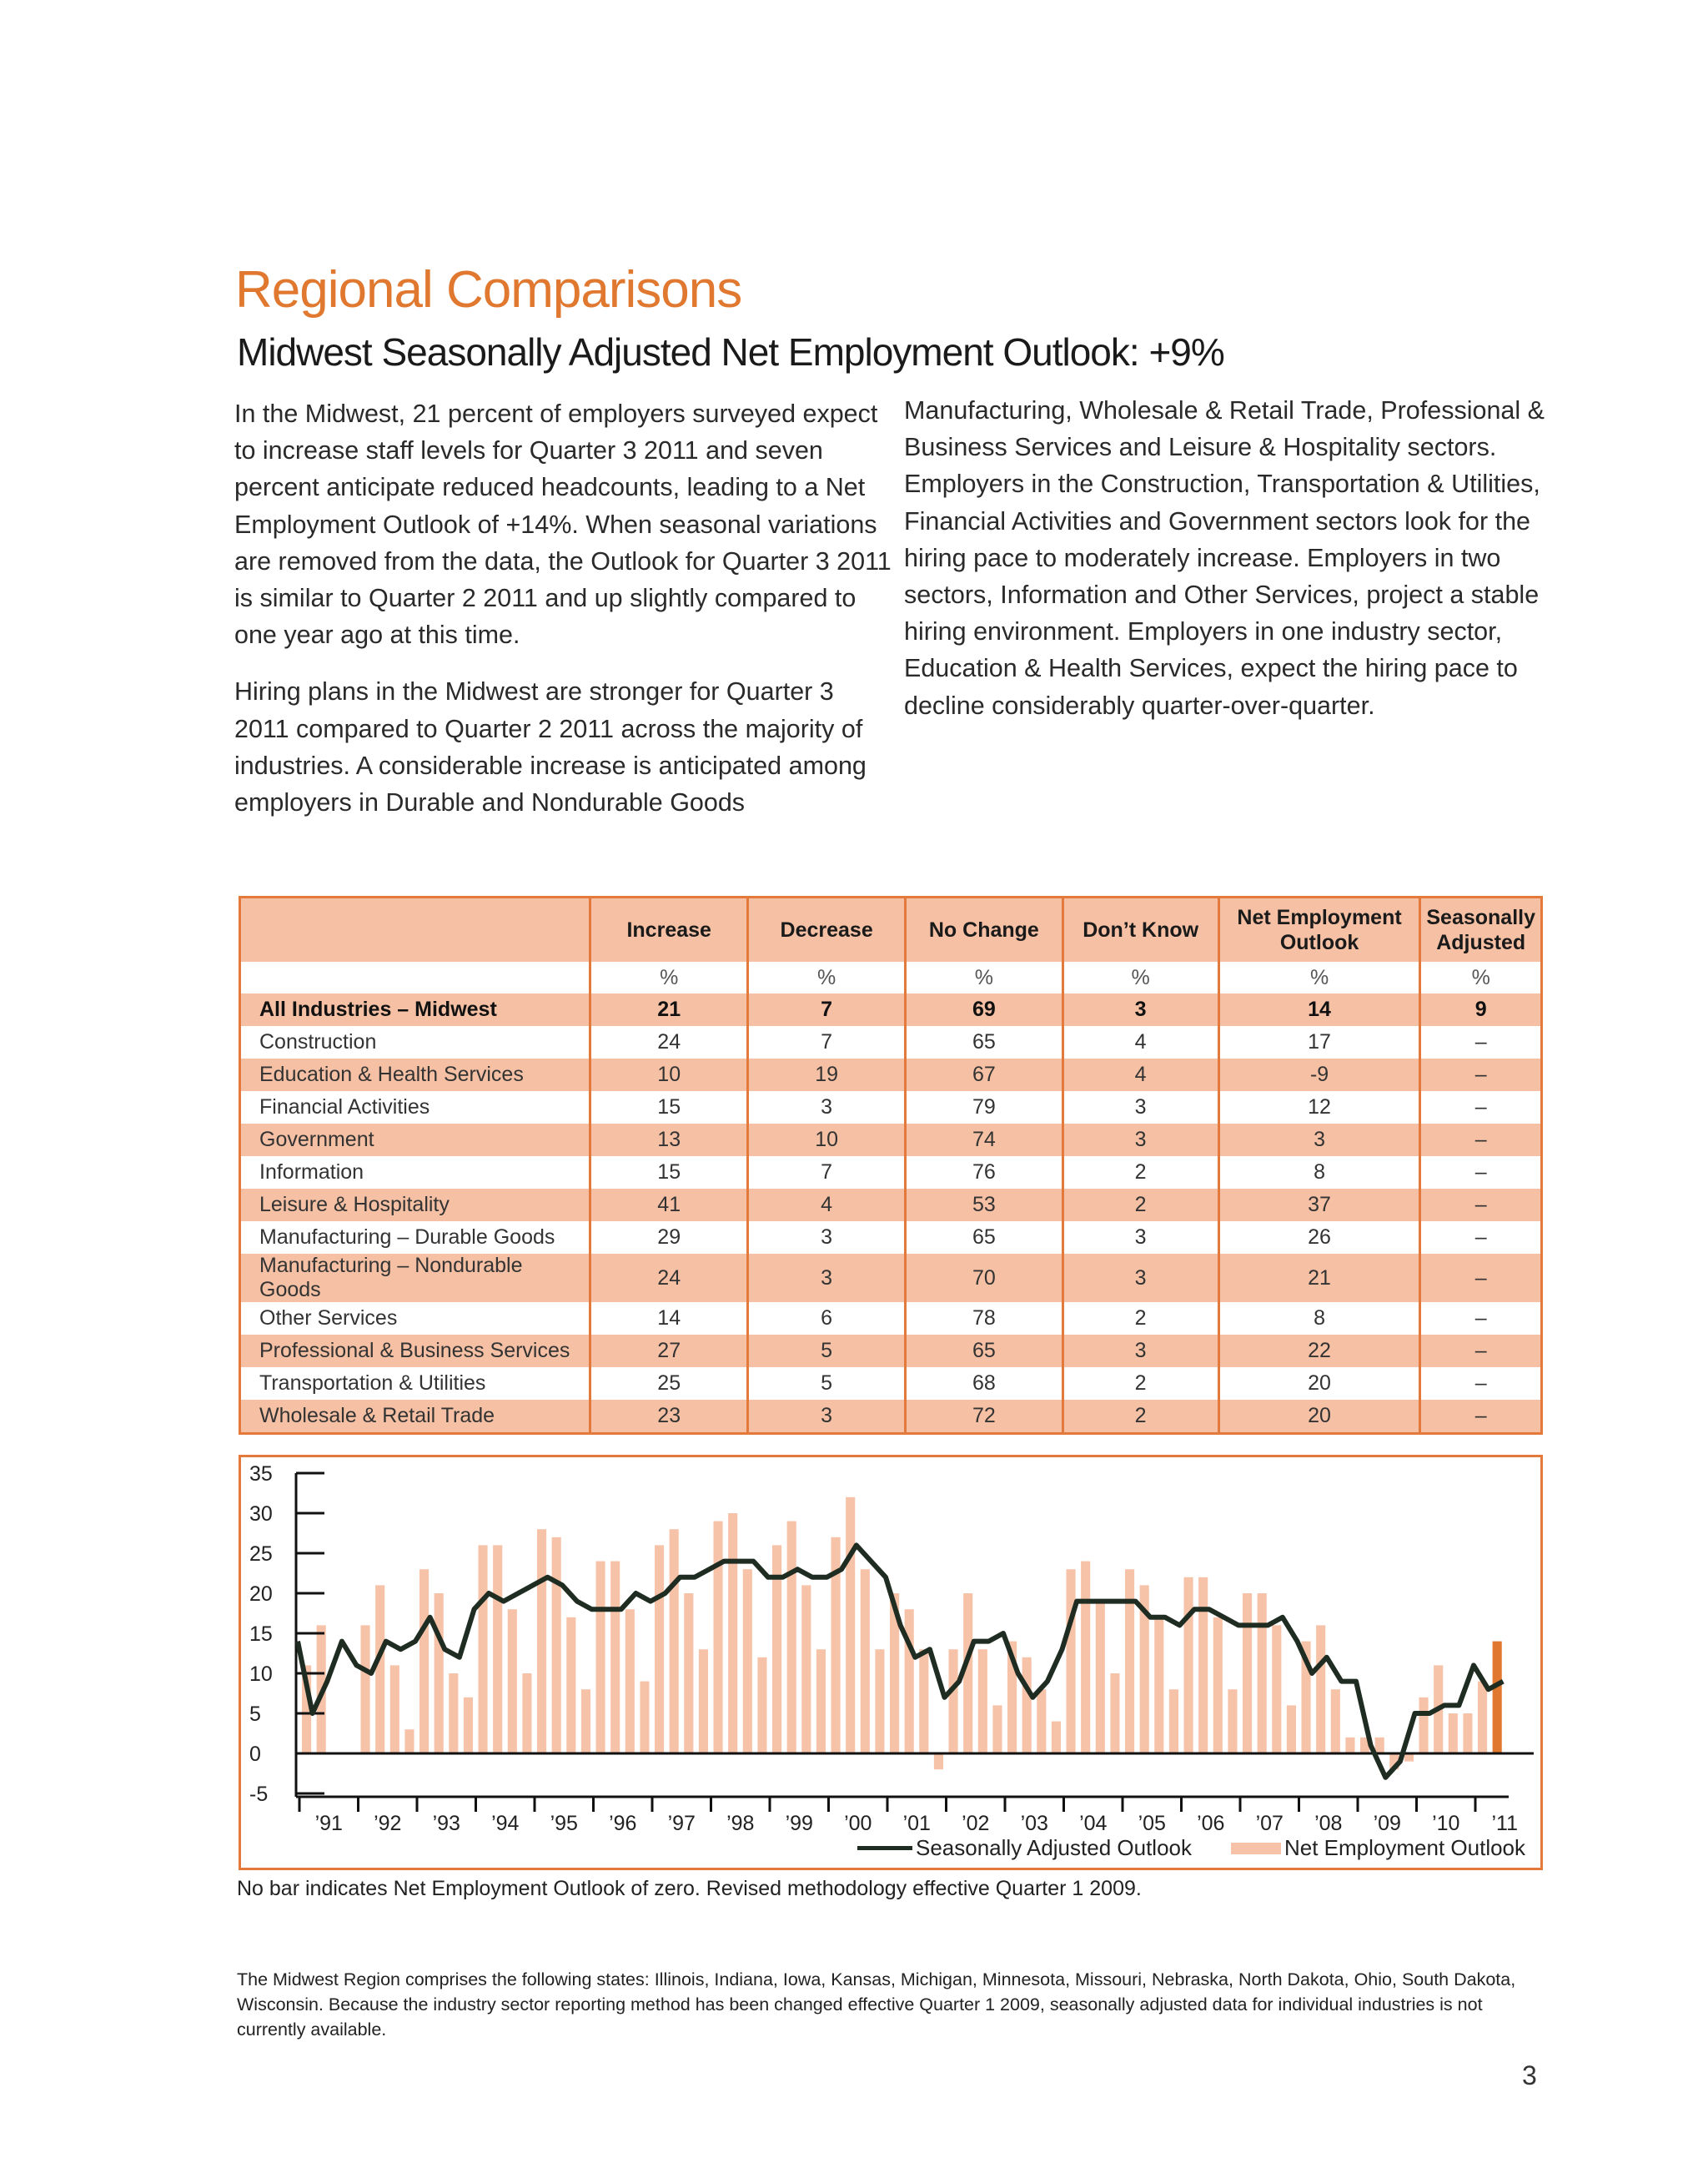  I want to click on table-row: Financial Activities 15 3 79 3 12–, so click(891, 1107).